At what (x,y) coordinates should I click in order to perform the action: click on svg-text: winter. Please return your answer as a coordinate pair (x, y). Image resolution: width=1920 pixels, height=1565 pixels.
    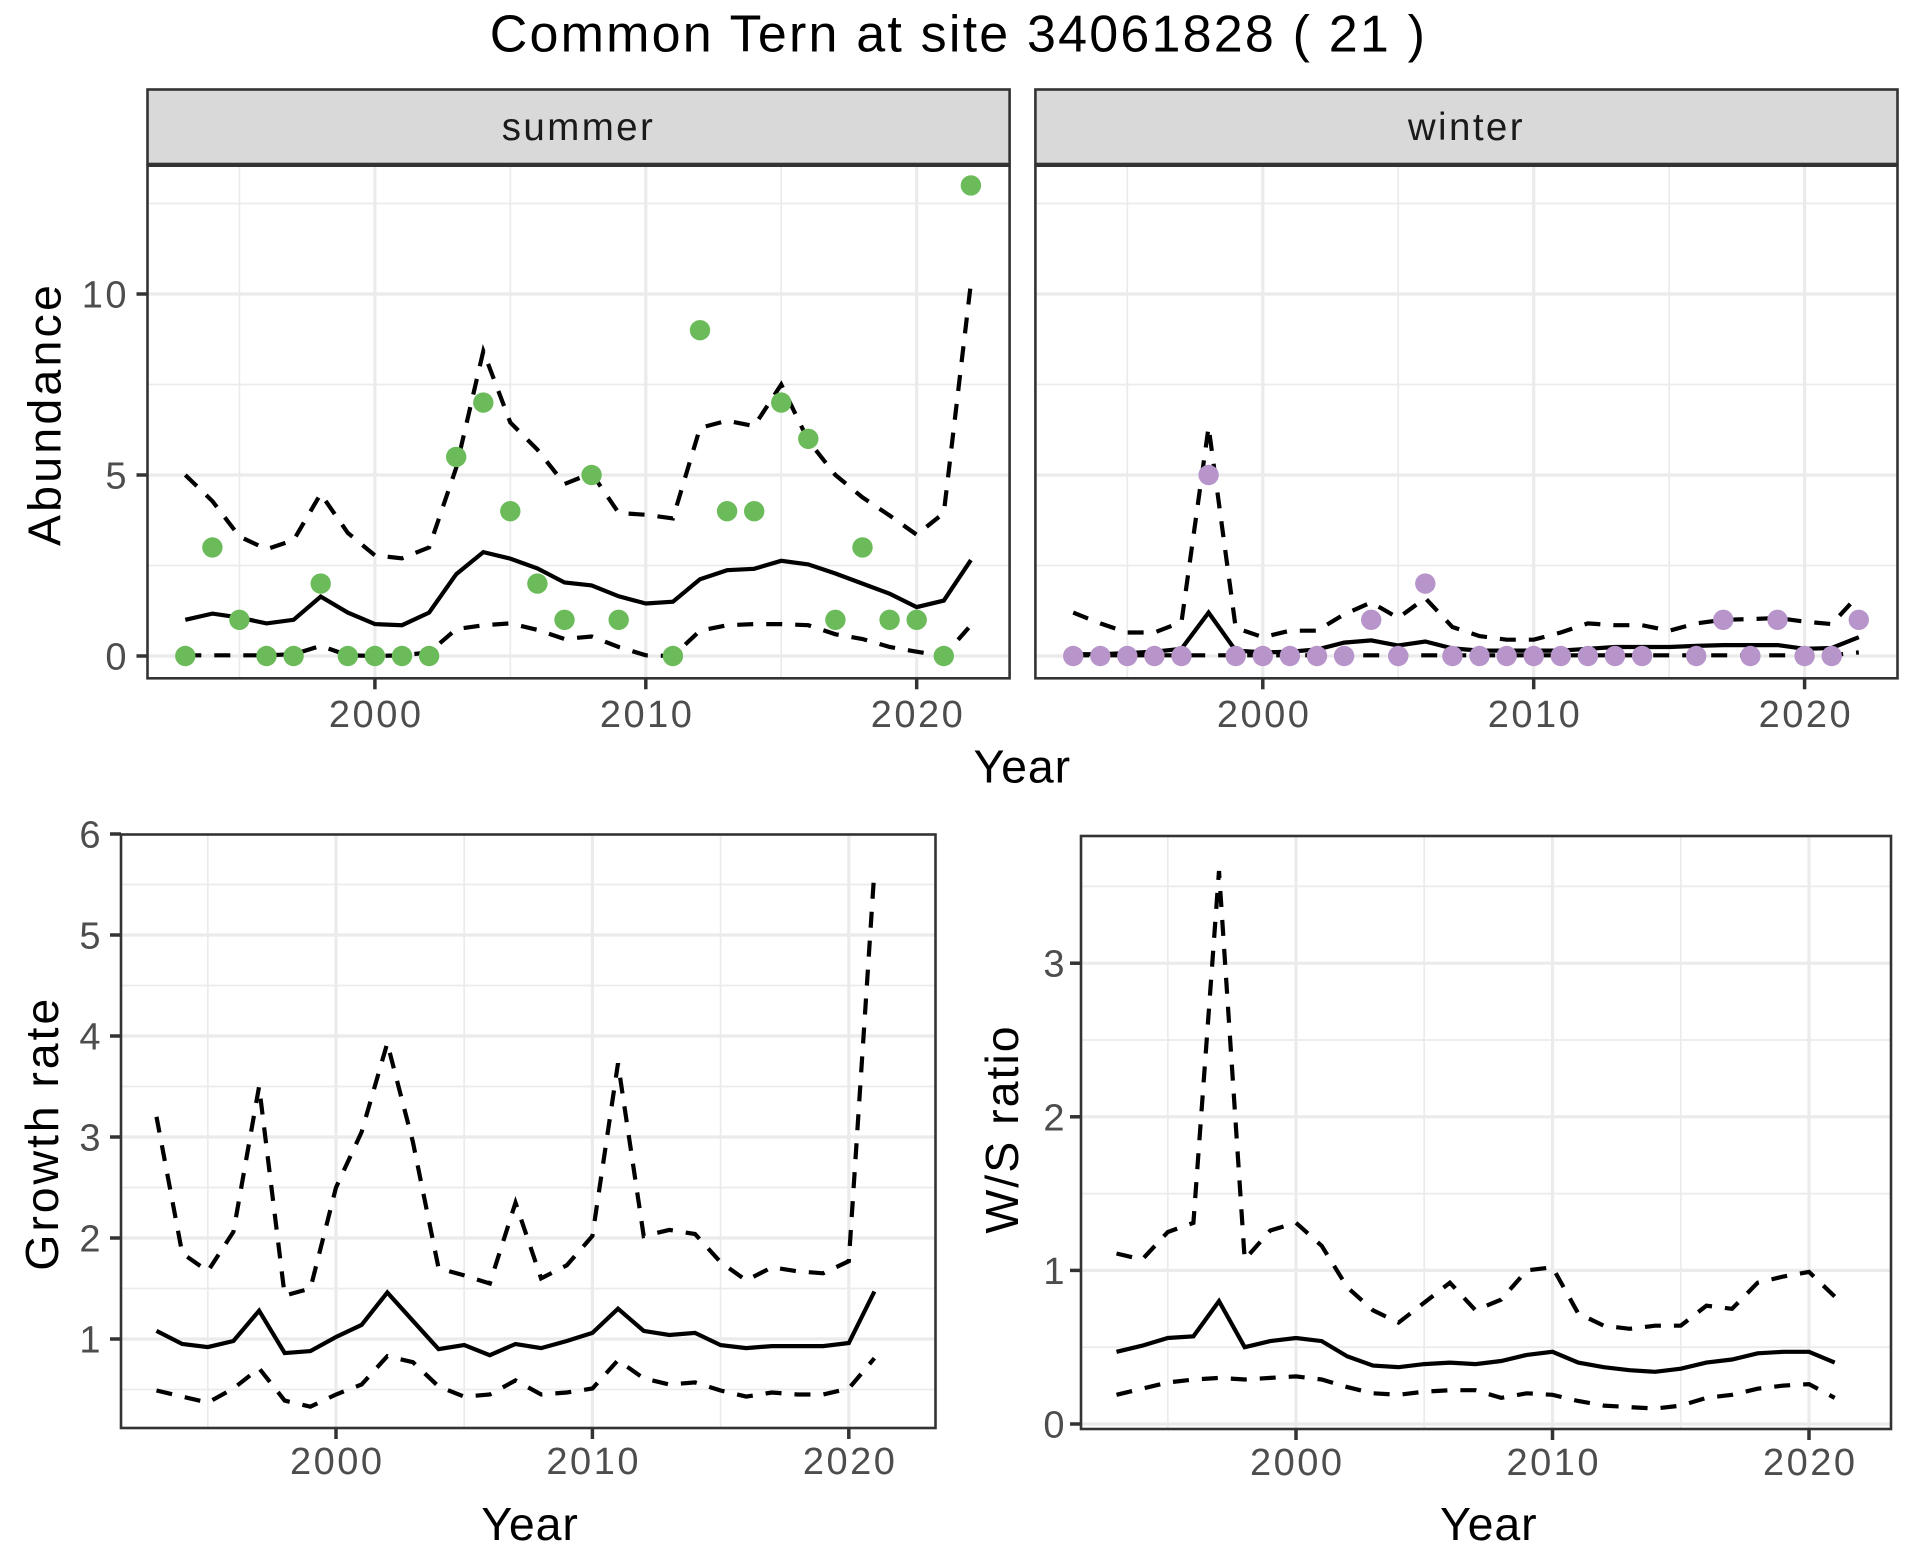
    Looking at the image, I should click on (1466, 127).